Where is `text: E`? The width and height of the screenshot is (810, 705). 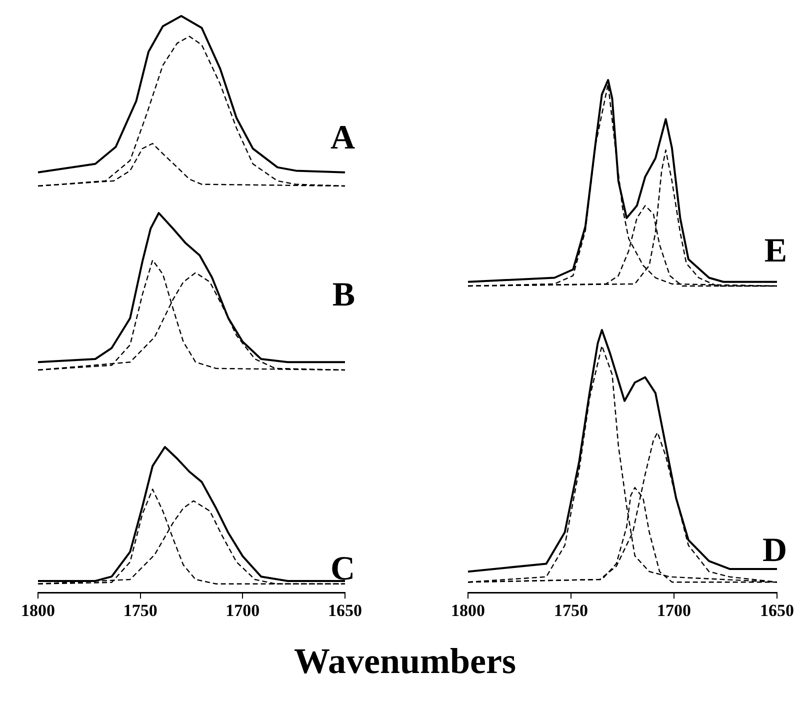 text: E is located at coordinates (775, 251).